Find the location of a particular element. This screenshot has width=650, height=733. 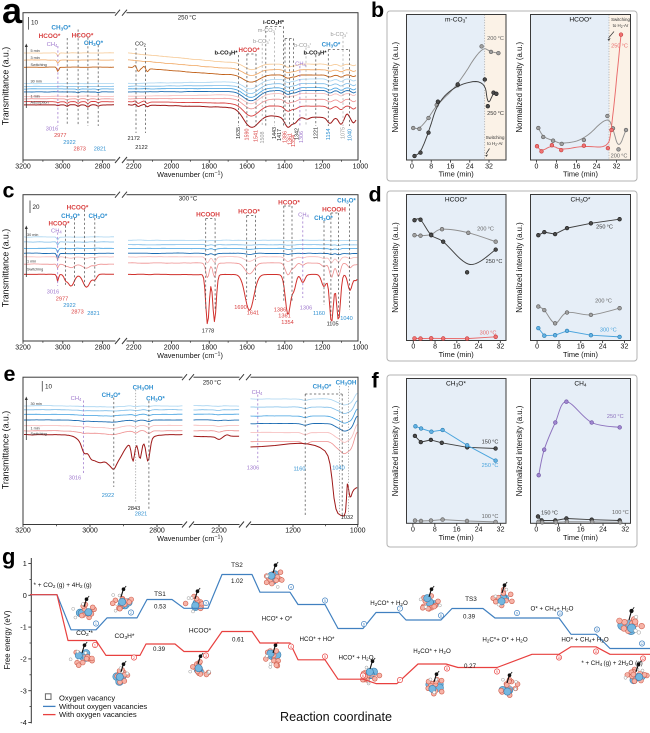

svg-text: 1361 is located at coordinates (284, 317).